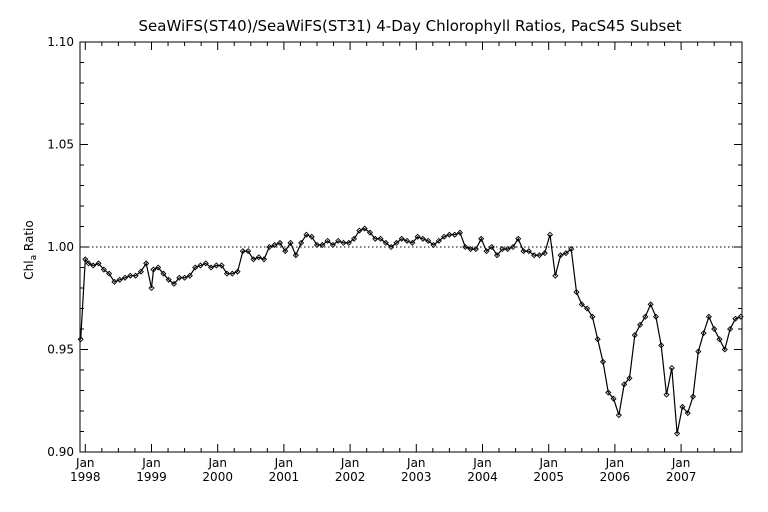 This screenshot has width=768, height=512. What do you see at coordinates (284, 477) in the screenshot?
I see `x-tick-label-year: 2001` at bounding box center [284, 477].